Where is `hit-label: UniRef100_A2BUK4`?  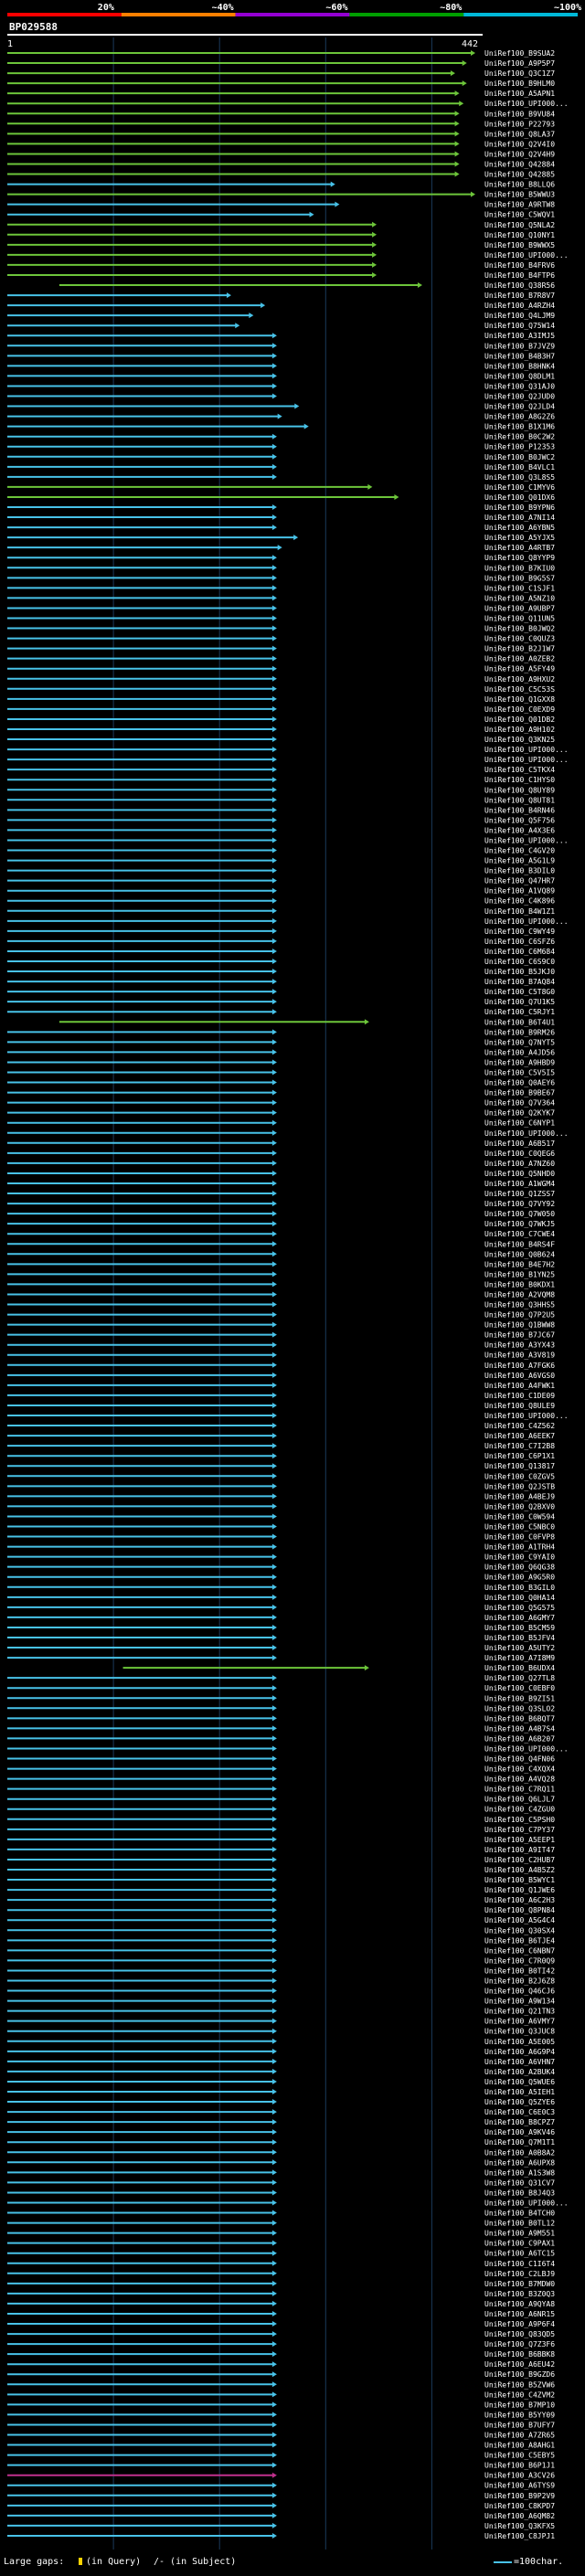
hit-label: UniRef100_A2BUK4 is located at coordinates (519, 2072).